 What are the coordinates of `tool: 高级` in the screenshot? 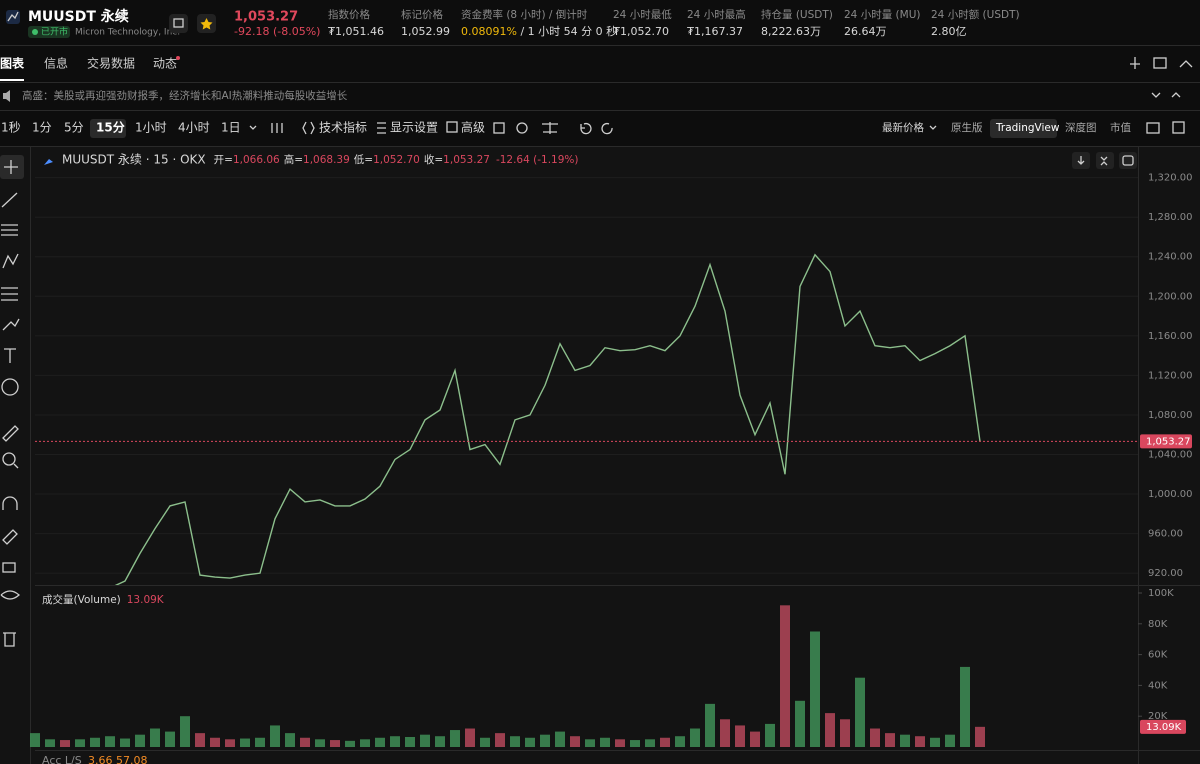 It's located at (473, 127).